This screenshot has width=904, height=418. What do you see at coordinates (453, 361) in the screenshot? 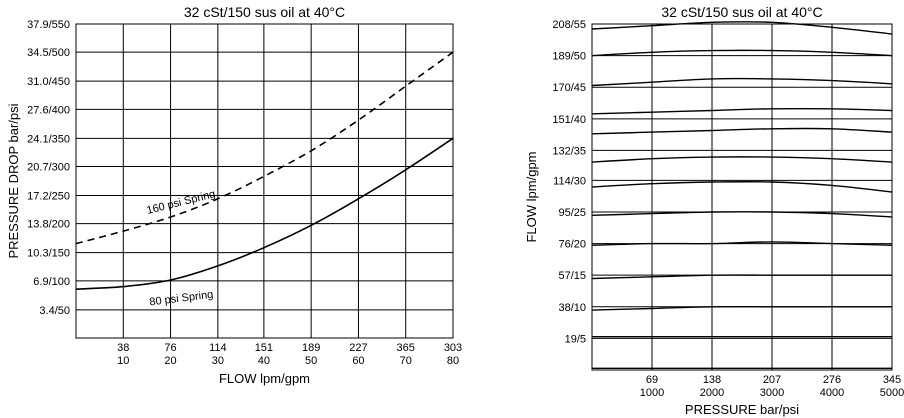
I see `x-tick-label-secondary: 80` at bounding box center [453, 361].